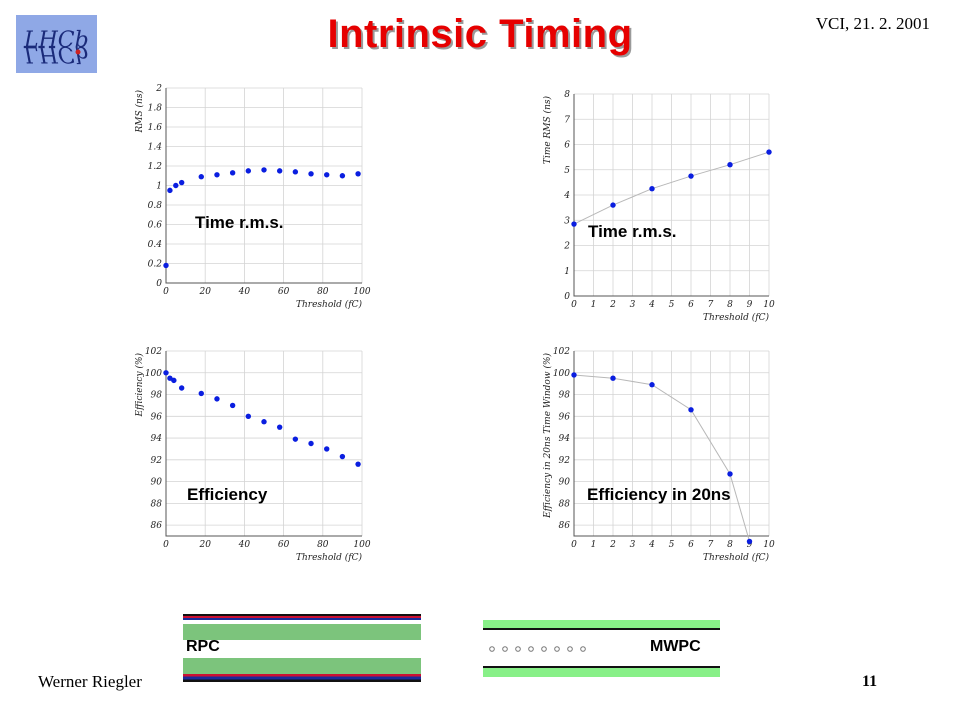 The image size is (960, 720). I want to click on x-tick-label: 1, so click(594, 545).